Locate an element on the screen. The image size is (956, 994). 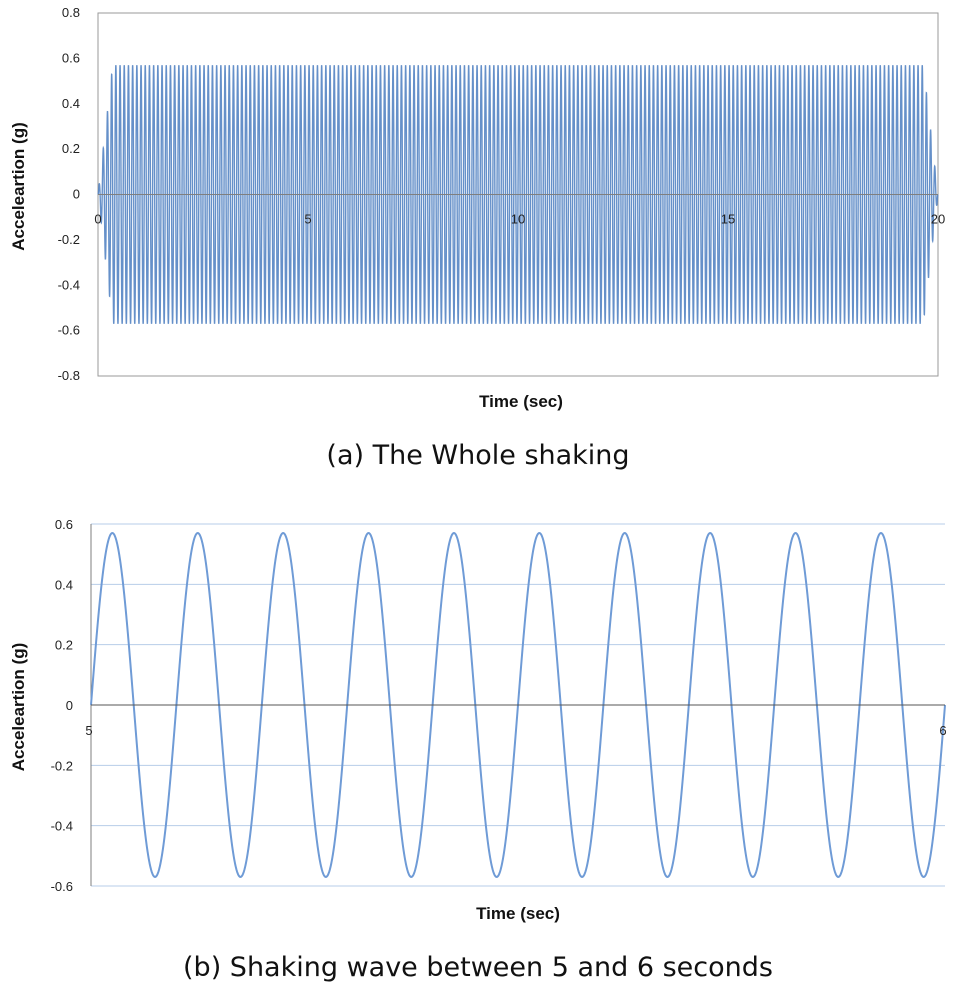
x-axis-title-a: Time (sec) is located at coordinates (521, 401).